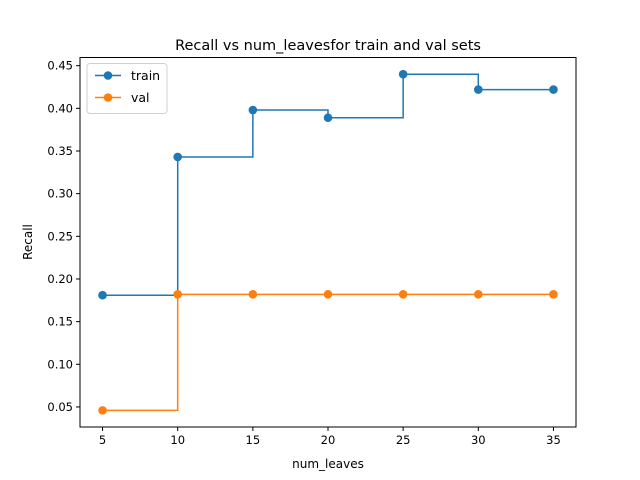  What do you see at coordinates (127, 88) in the screenshot?
I see `legend: train val` at bounding box center [127, 88].